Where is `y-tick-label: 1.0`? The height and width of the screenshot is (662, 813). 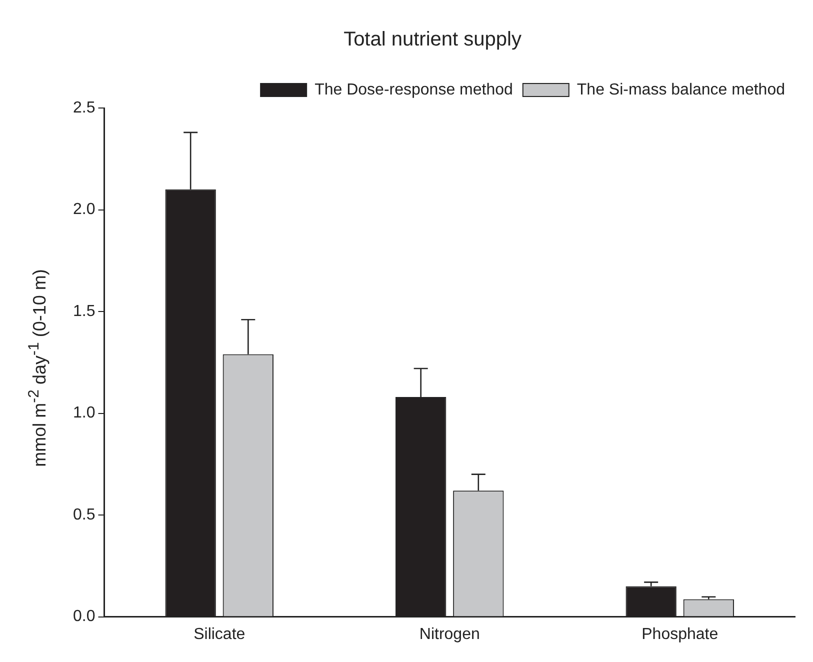 y-tick-label: 1.0 is located at coordinates (84, 413).